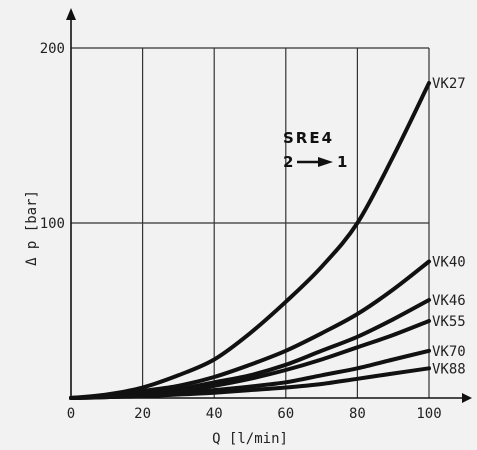 The height and width of the screenshot is (450, 477). Describe the element at coordinates (342, 162) in the screenshot. I see `annotation-to: 1` at that location.